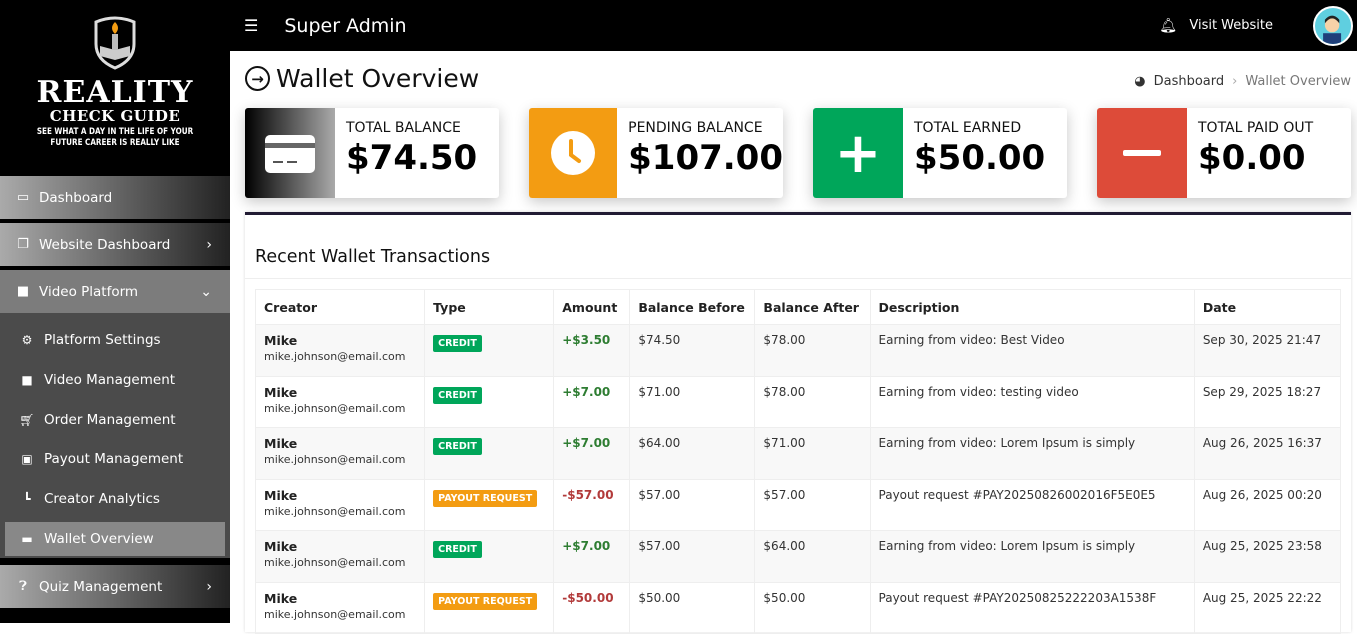 The image size is (1357, 634). Describe the element at coordinates (27, 340) in the screenshot. I see `gear-icon: ⚙` at that location.